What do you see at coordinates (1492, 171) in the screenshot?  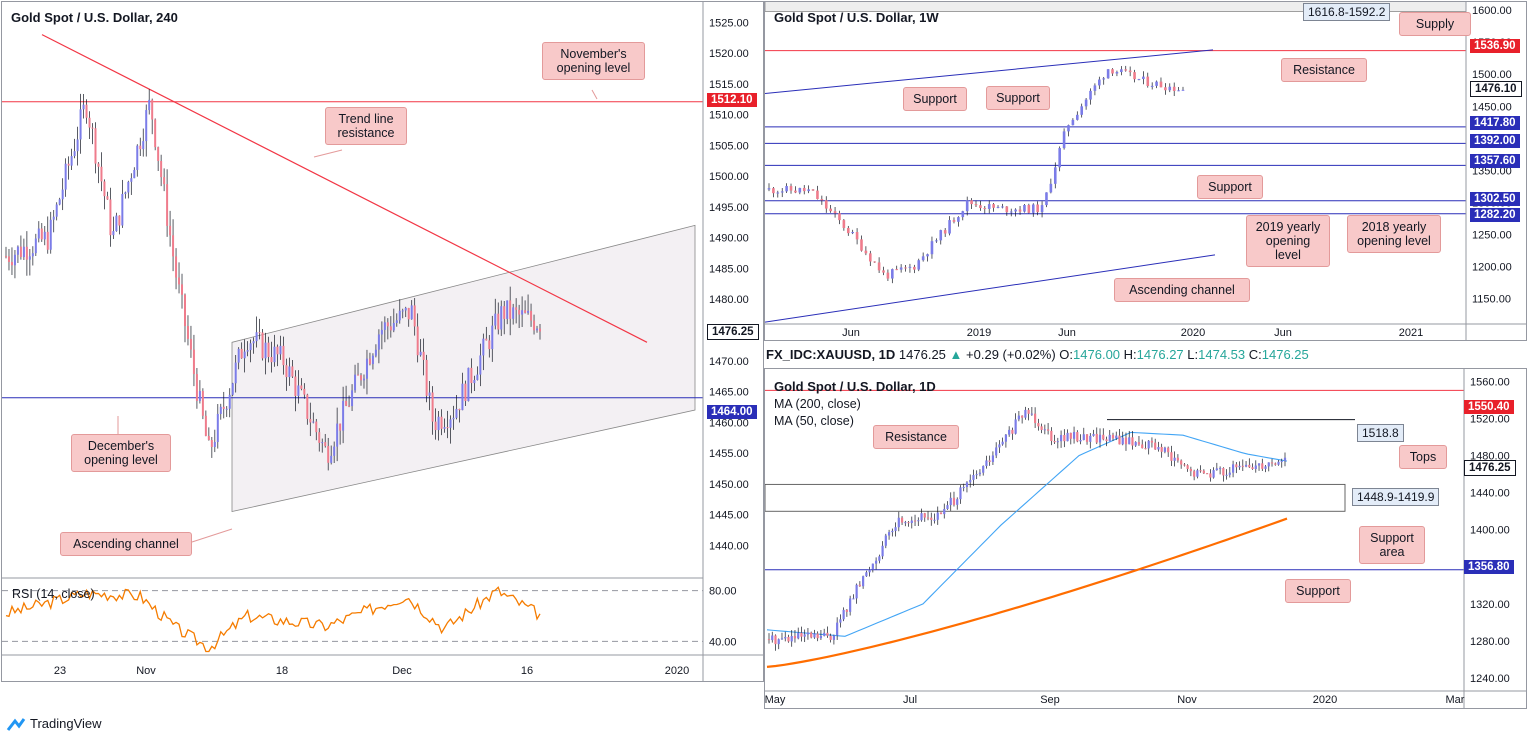 I see `weekly-price-tick: 1350.00` at bounding box center [1492, 171].